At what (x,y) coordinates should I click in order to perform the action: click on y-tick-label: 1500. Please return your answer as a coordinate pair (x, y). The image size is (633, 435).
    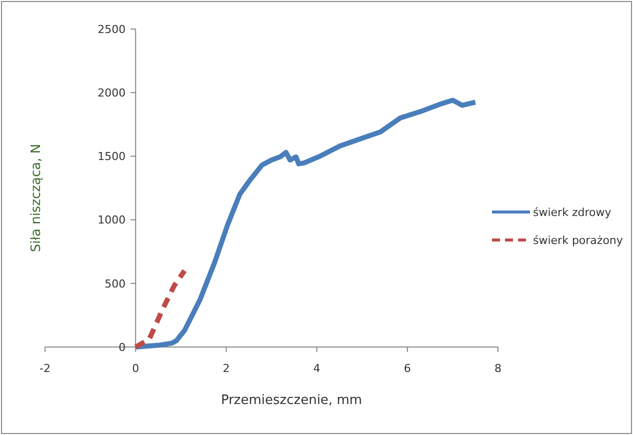
    Looking at the image, I should click on (112, 157).